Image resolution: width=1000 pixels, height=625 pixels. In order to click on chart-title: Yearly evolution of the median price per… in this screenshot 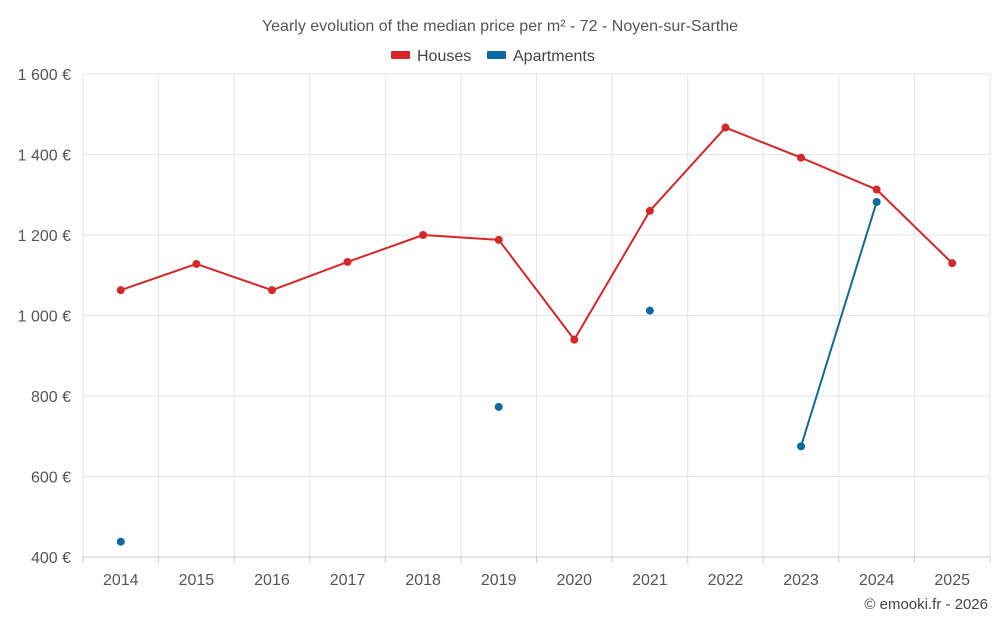, I will do `click(500, 26)`.